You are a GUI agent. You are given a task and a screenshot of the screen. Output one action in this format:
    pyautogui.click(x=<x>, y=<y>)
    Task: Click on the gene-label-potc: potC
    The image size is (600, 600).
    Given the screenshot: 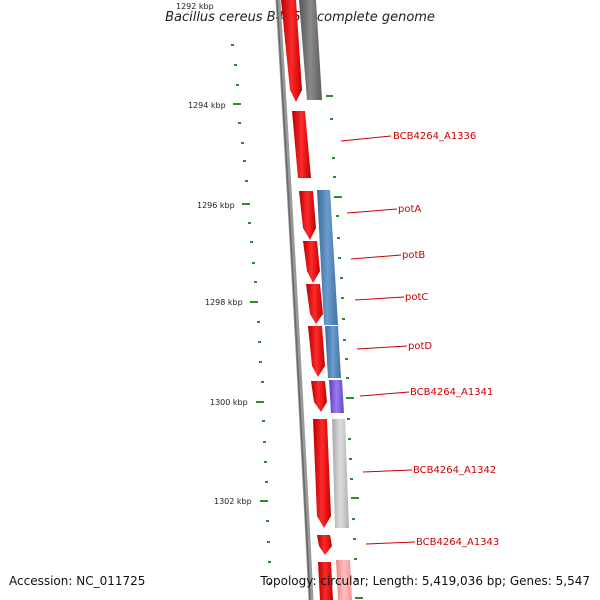 What is the action you would take?
    pyautogui.click(x=416, y=297)
    